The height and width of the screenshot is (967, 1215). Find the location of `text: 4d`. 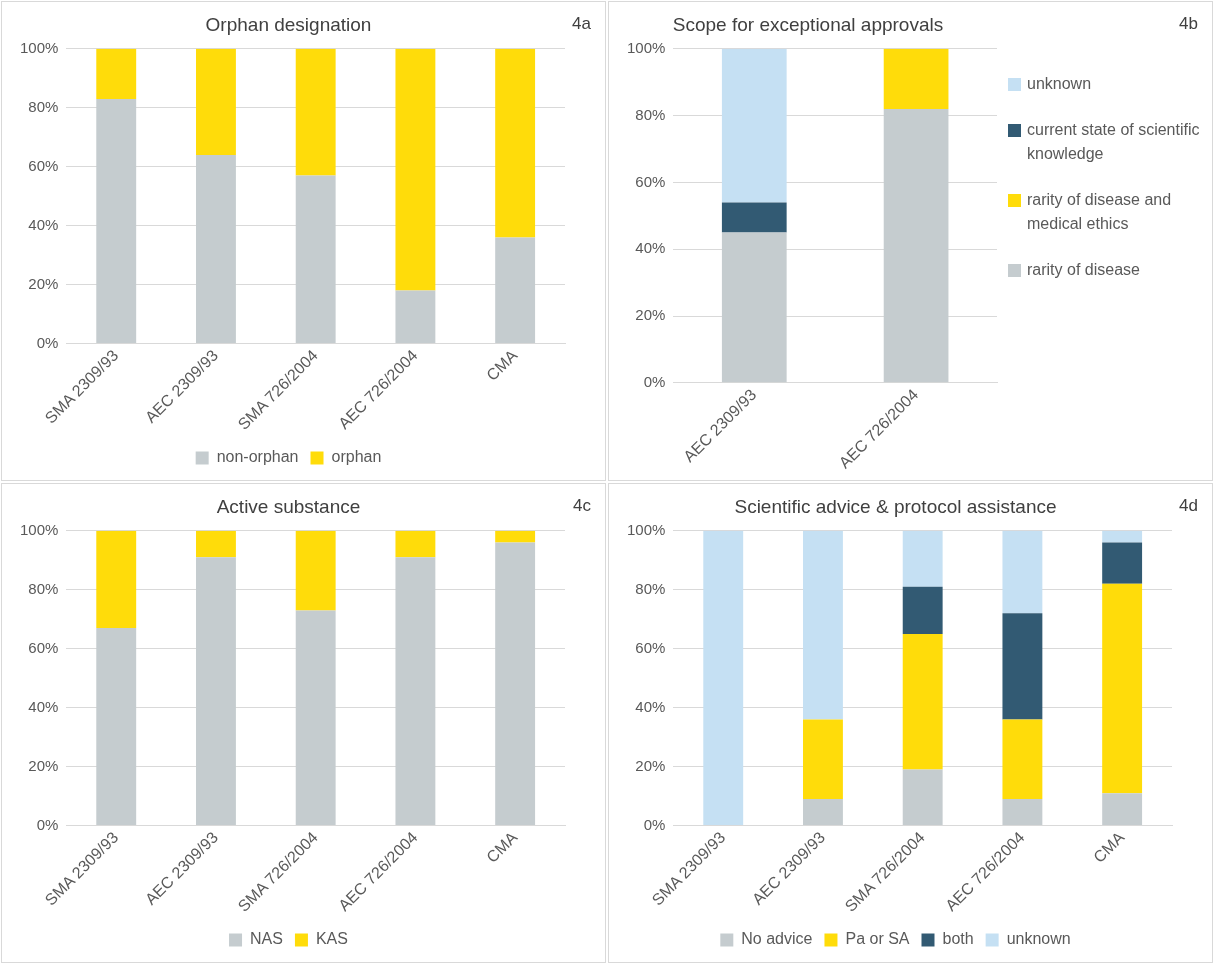

text: 4d is located at coordinates (1188, 506).